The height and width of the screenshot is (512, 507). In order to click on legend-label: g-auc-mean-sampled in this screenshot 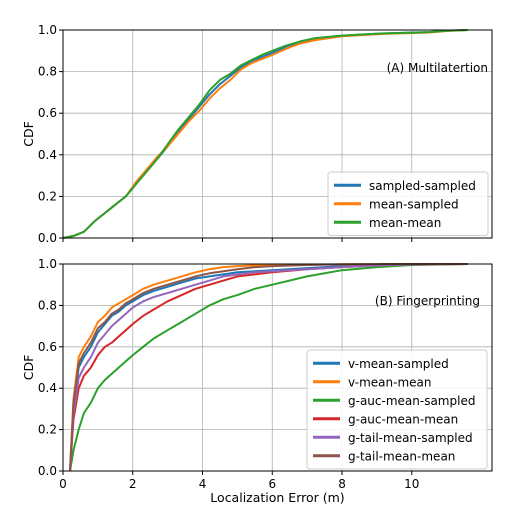, I will do `click(411, 401)`.